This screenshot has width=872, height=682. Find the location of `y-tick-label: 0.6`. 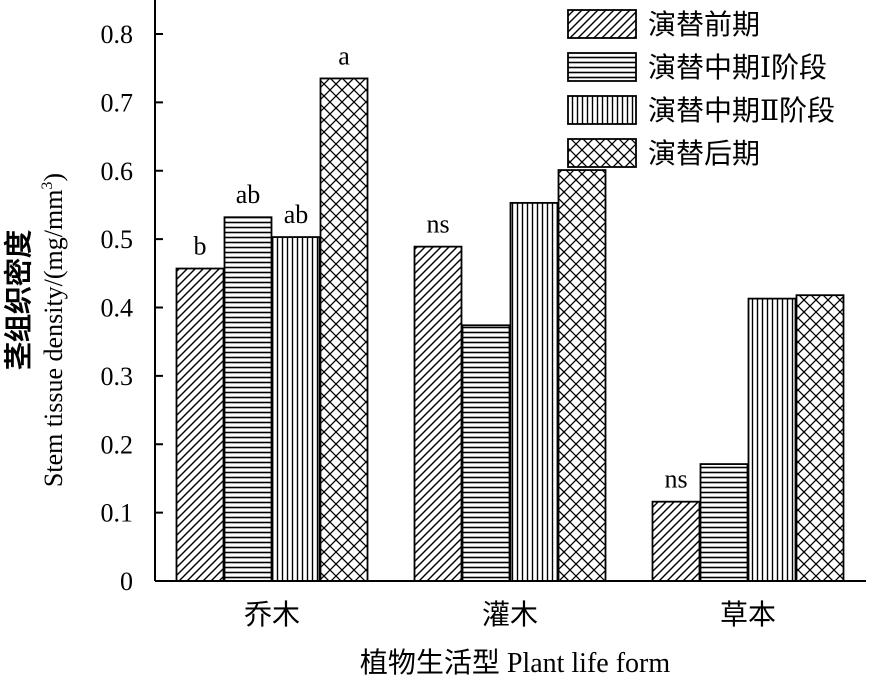

y-tick-label: 0.6 is located at coordinates (117, 171).